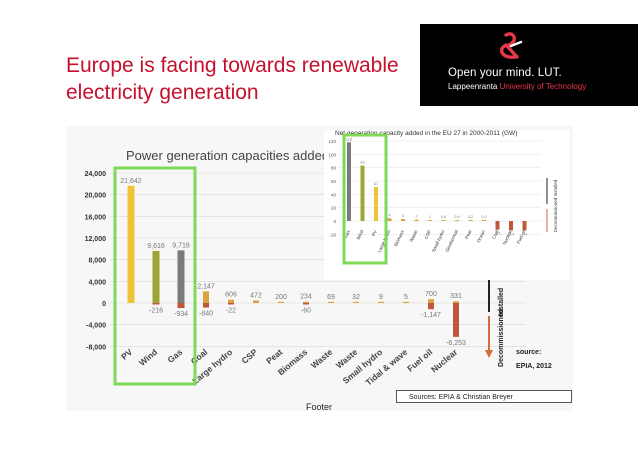 The image size is (638, 452). What do you see at coordinates (430, 216) in the screenshot?
I see `inset-value-label-6: 1` at bounding box center [430, 216].